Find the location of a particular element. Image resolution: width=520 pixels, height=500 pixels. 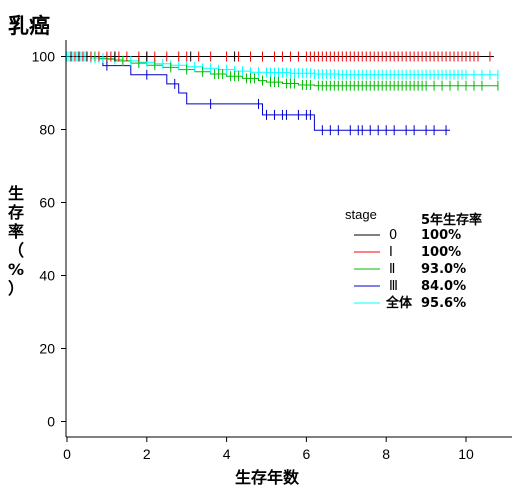

y-tick-label: 20 is located at coordinates (47, 349).